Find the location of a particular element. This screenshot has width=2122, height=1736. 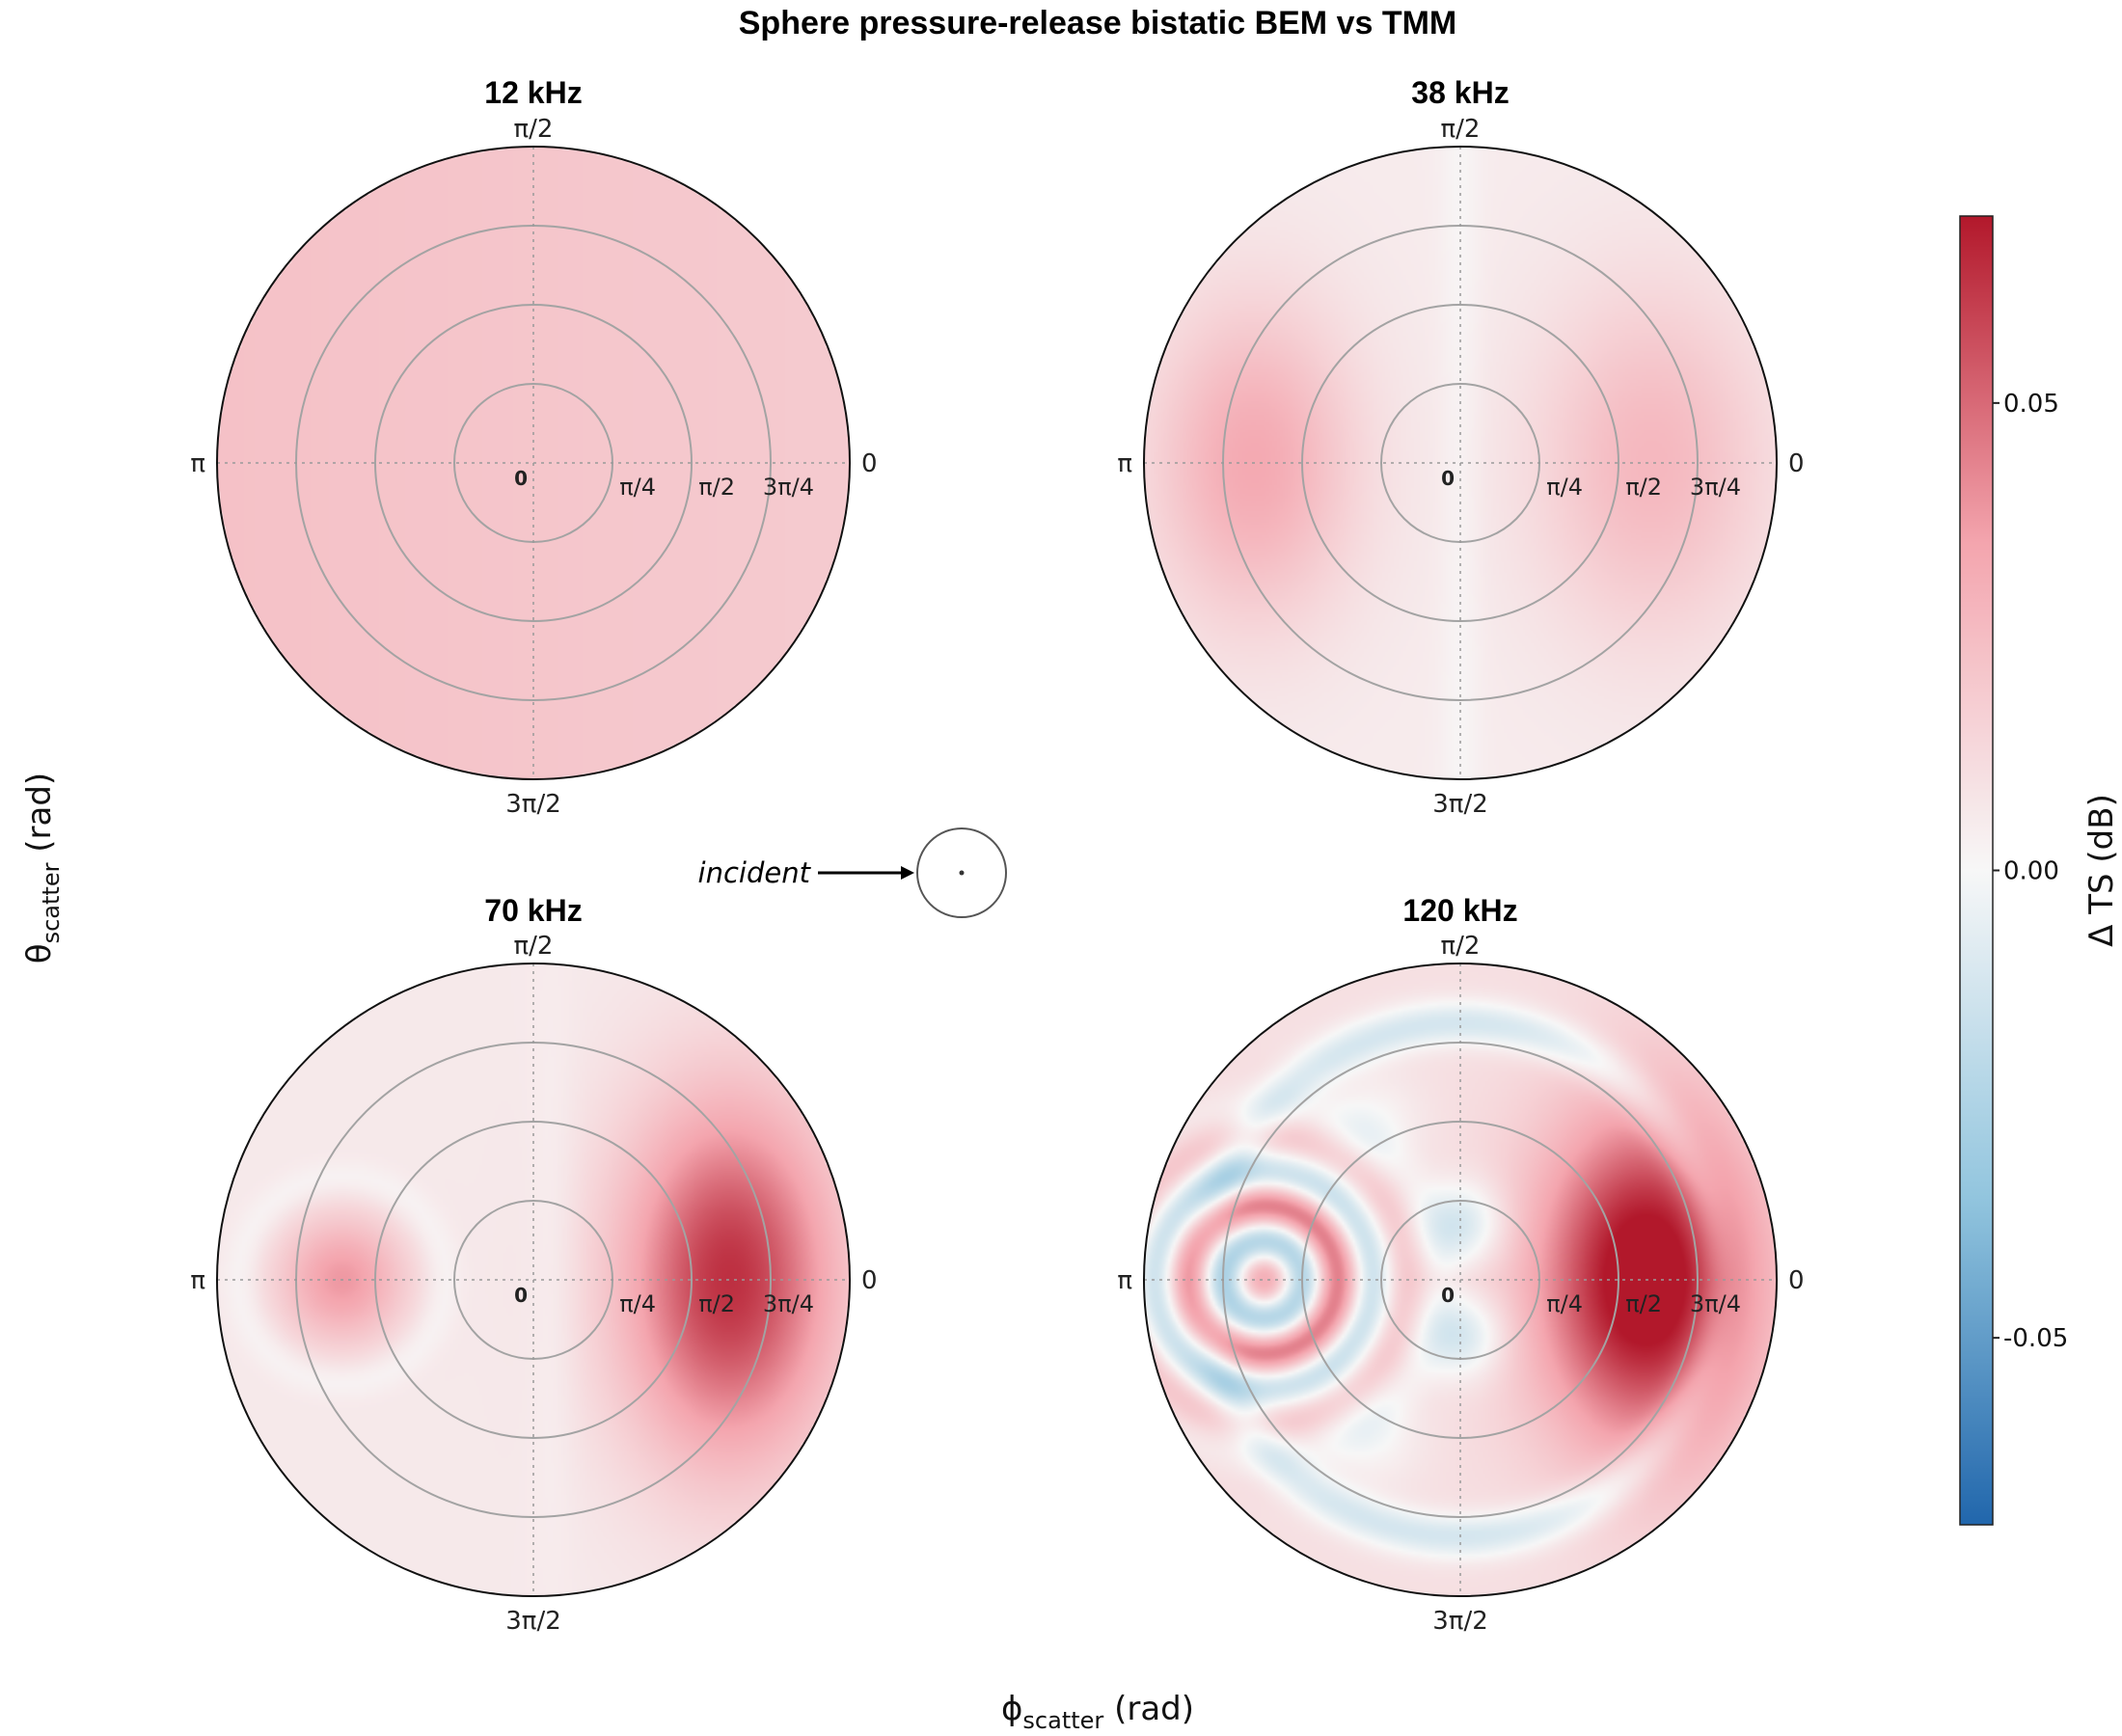

x-axis-label: ϕscatter (rad) is located at coordinates (1098, 1712).